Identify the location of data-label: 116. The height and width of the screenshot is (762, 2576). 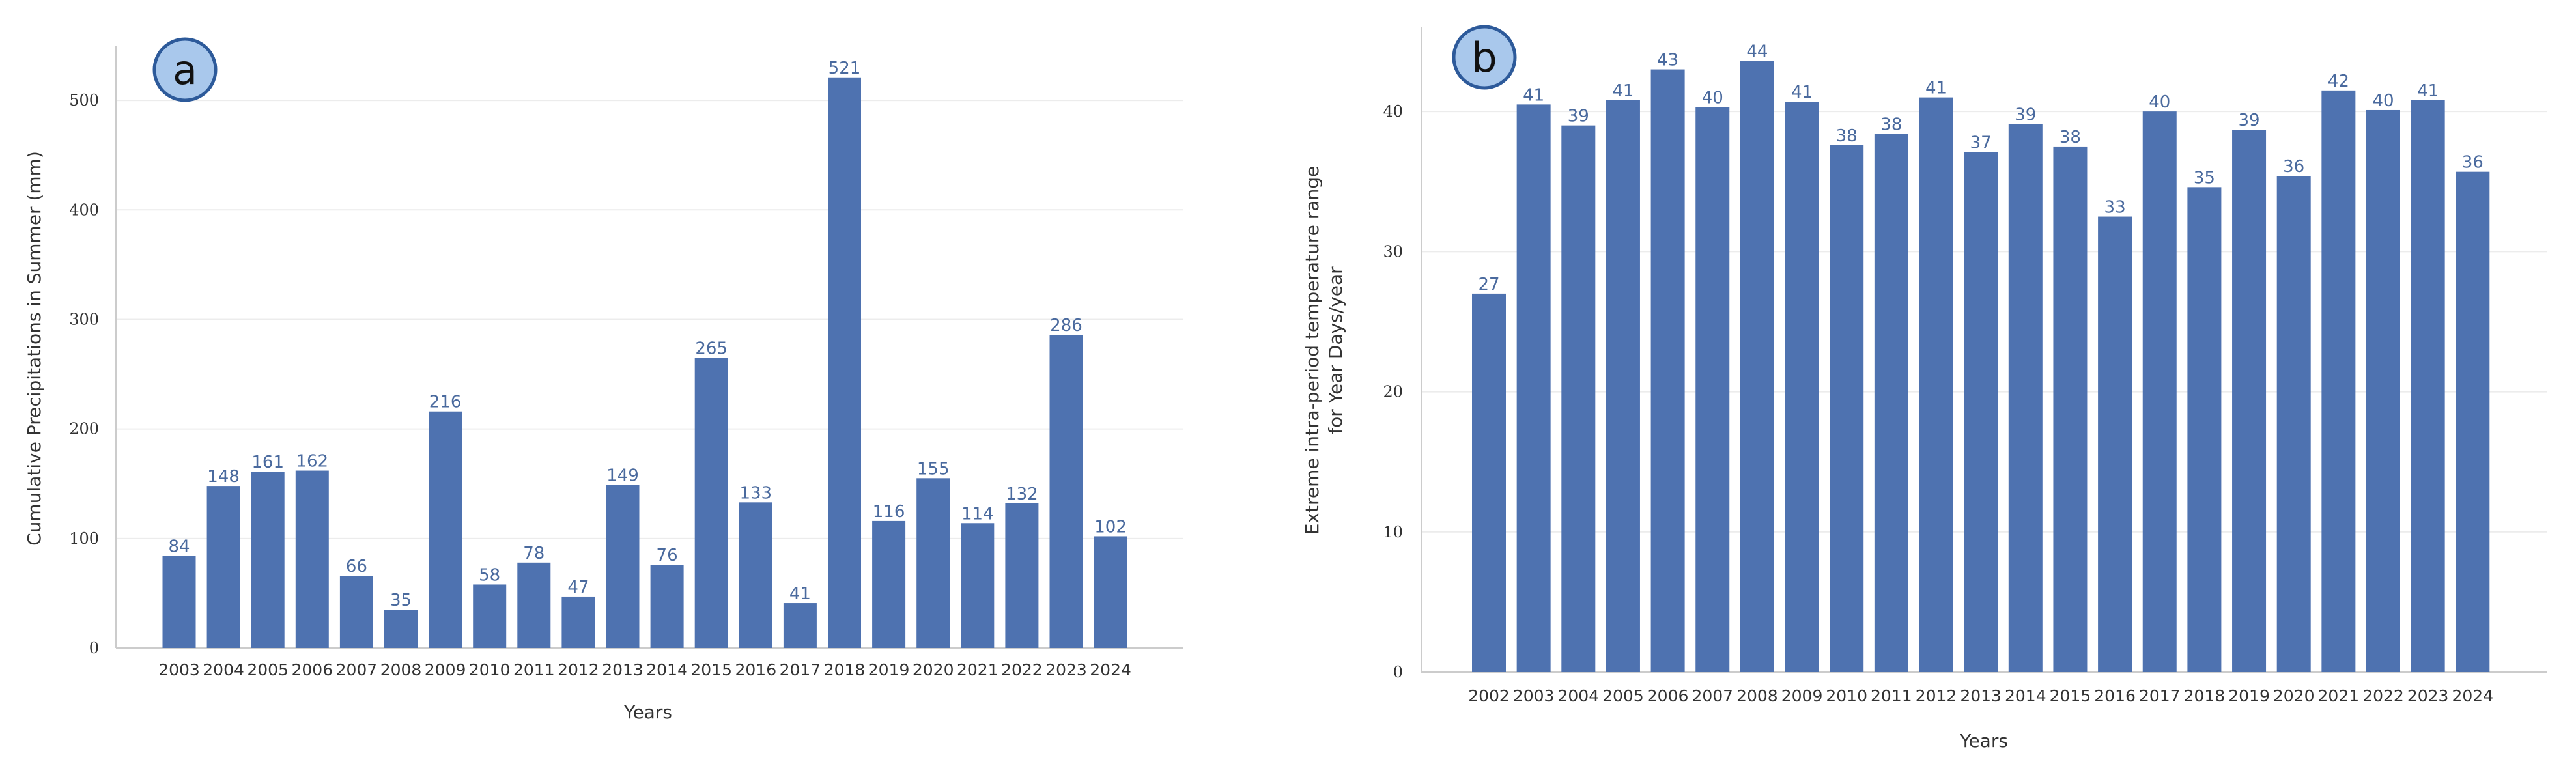
(889, 512).